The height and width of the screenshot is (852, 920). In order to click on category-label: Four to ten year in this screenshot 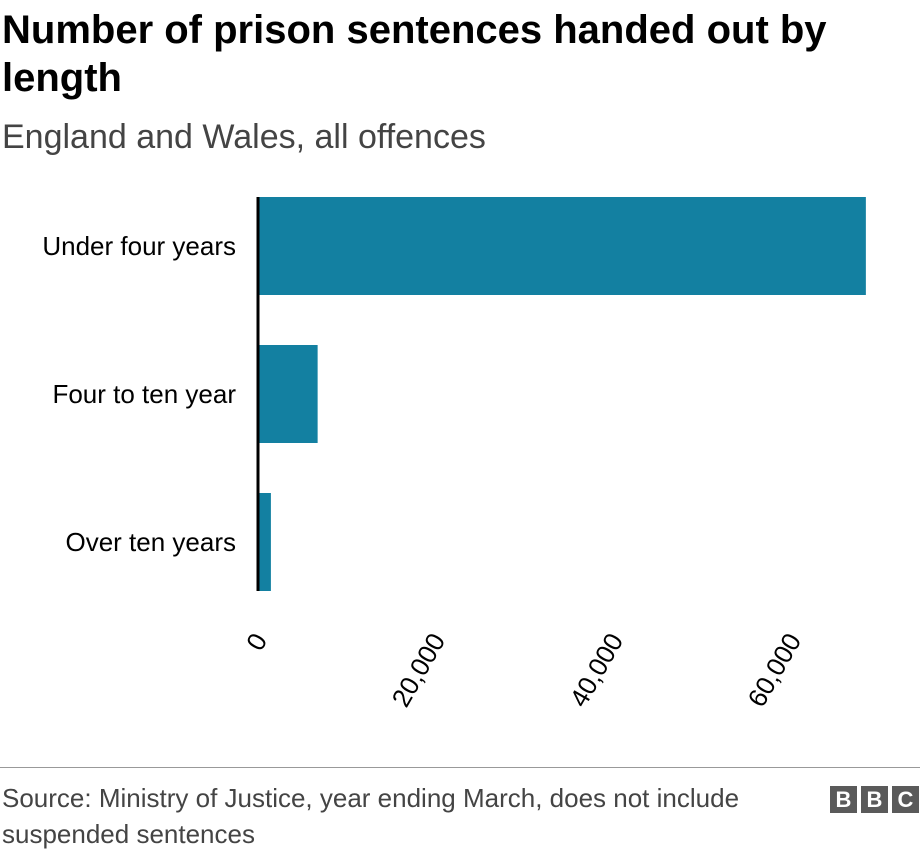, I will do `click(144, 394)`.